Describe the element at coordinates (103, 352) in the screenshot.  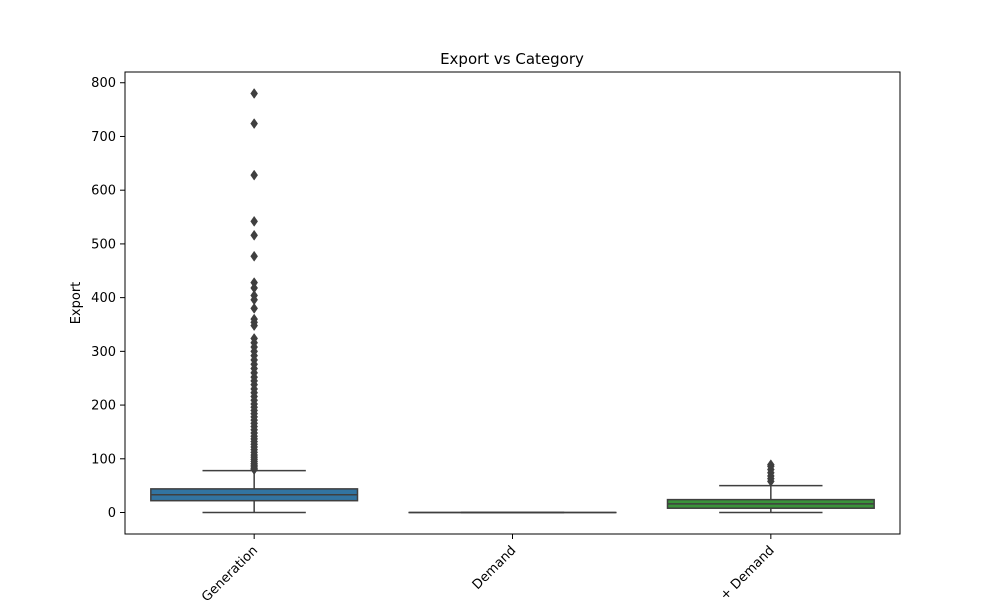
I see `y-tick-label: 300` at that location.